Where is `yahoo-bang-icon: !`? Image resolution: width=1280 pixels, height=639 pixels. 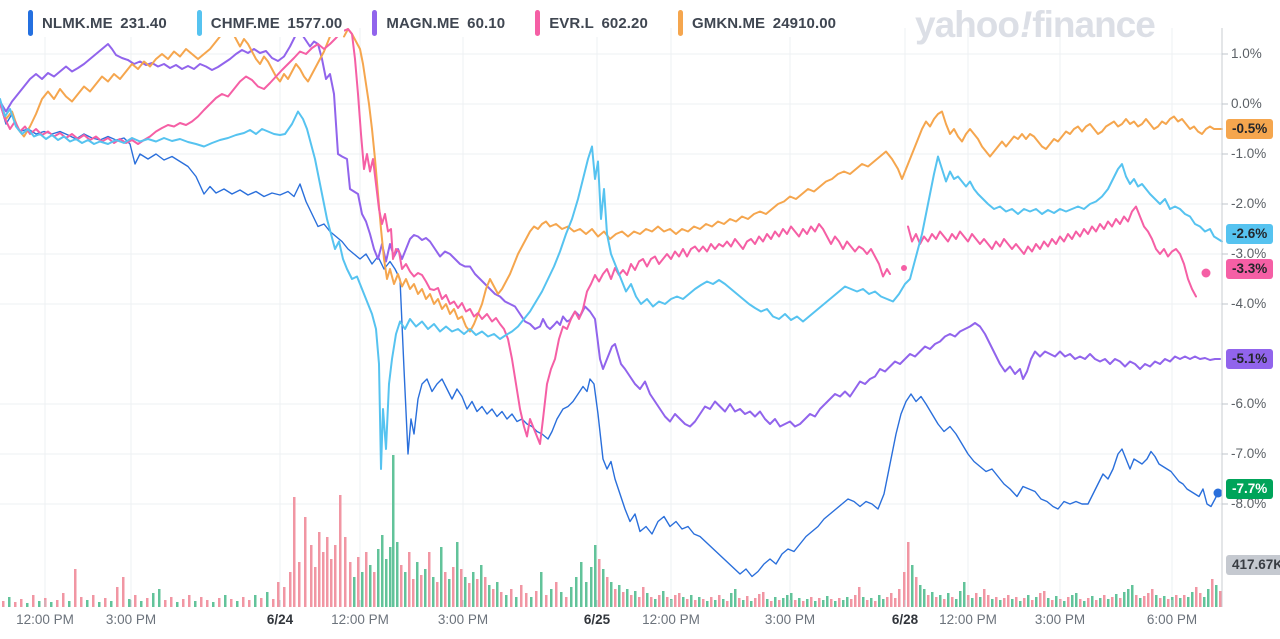
yahoo-bang-icon: ! is located at coordinates (1025, 24).